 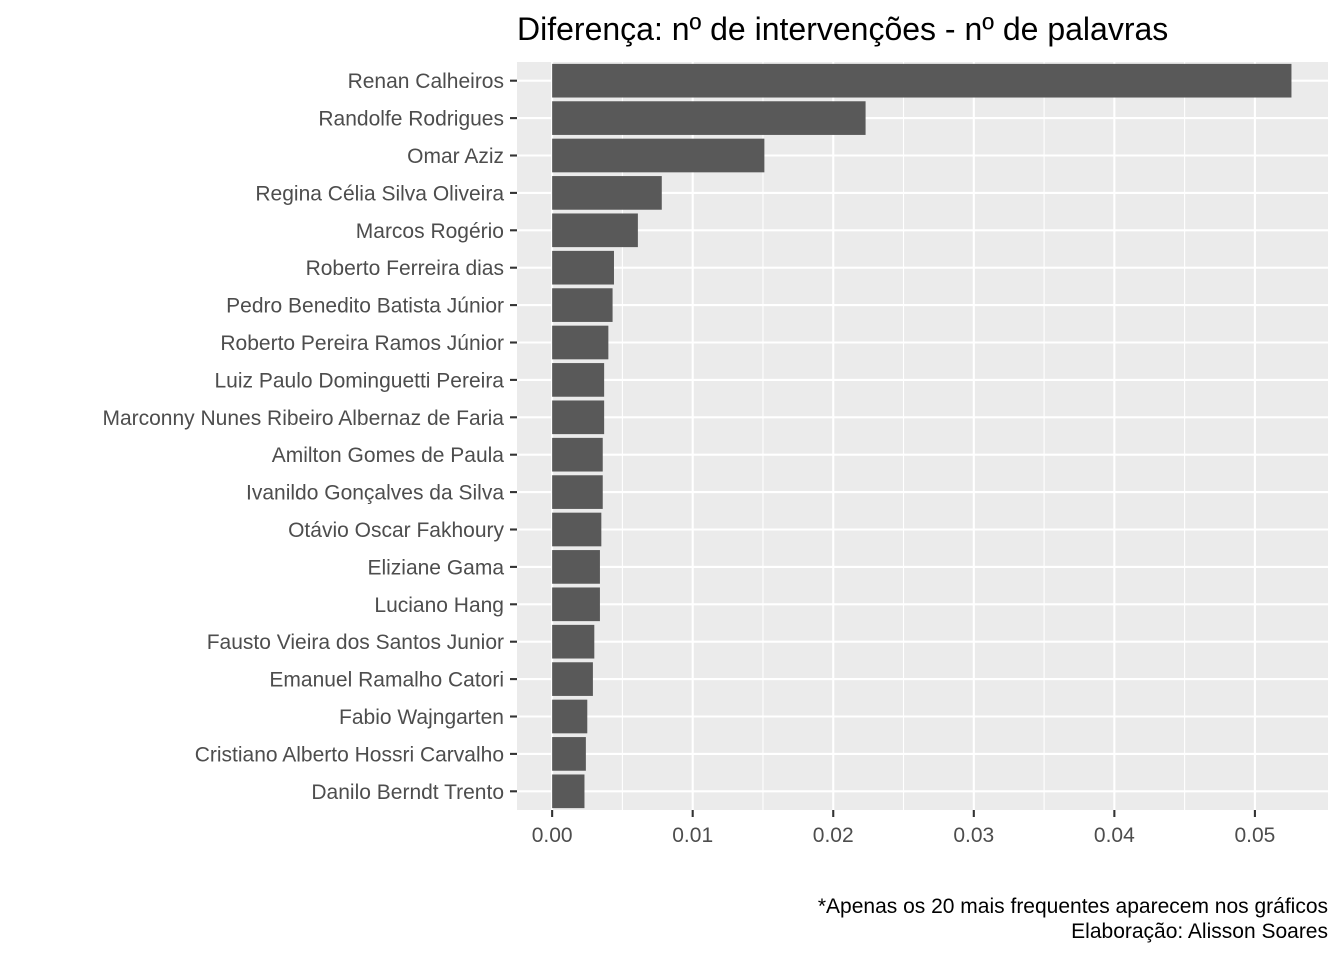 I want to click on y-tick-label: Randolfe Rodrigues, so click(x=411, y=119).